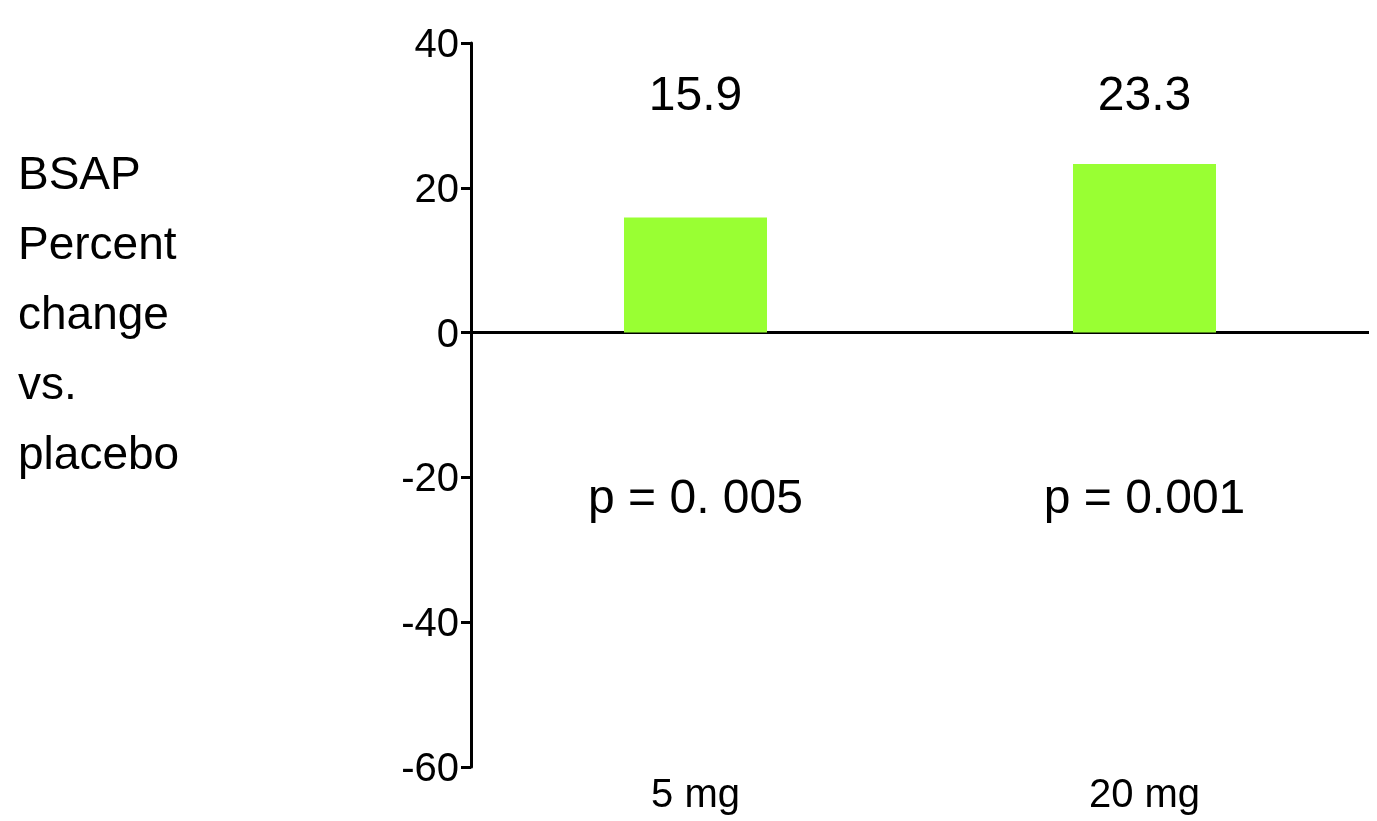 This screenshot has height=821, width=1377. Describe the element at coordinates (695, 93) in the screenshot. I see `data-label: 15.9` at that location.